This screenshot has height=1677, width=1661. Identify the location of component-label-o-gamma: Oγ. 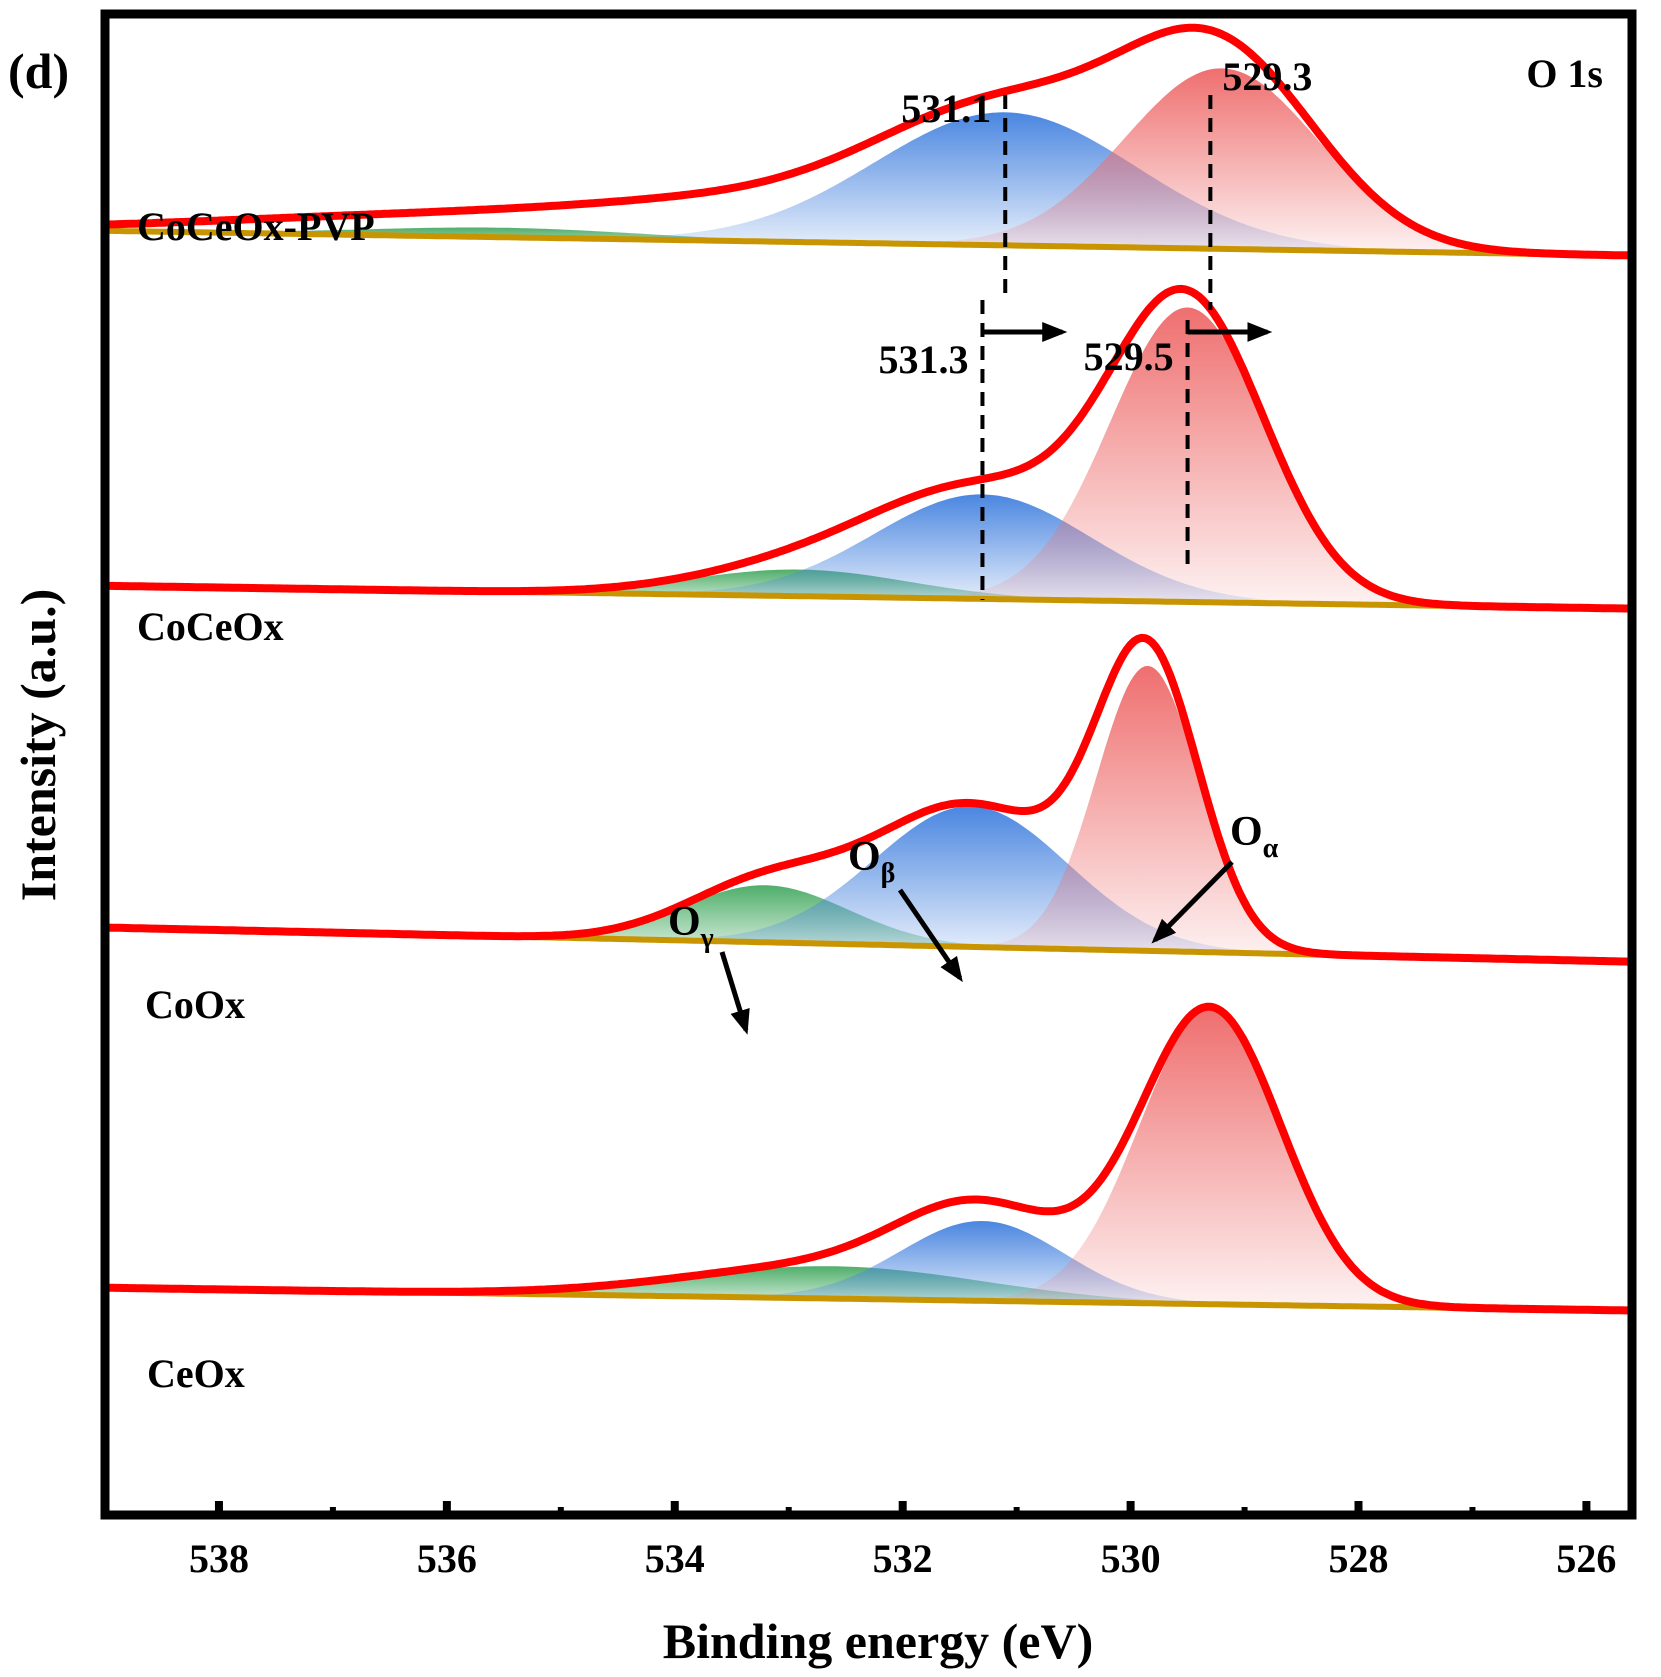
(691, 926).